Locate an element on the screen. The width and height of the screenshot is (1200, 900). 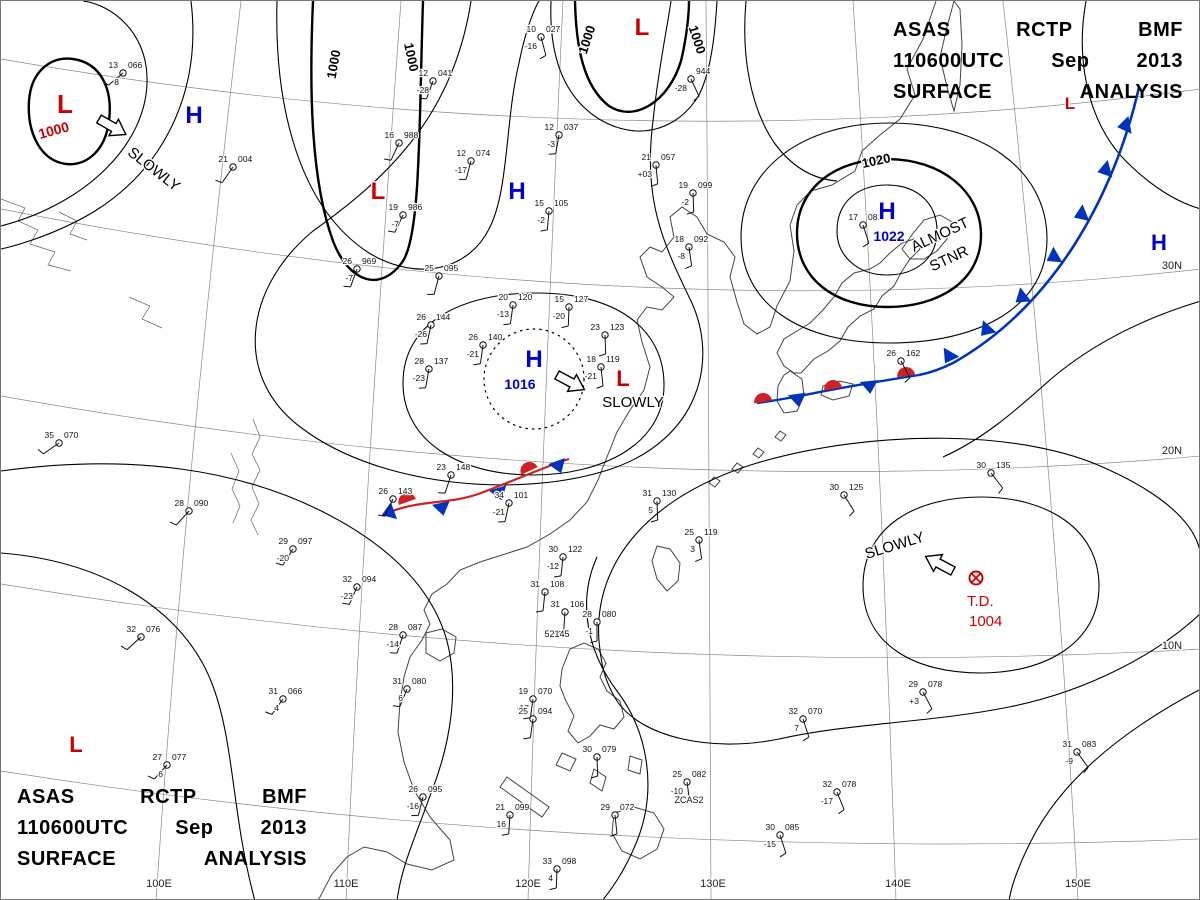
station-aux: -28 is located at coordinates (423, 90).